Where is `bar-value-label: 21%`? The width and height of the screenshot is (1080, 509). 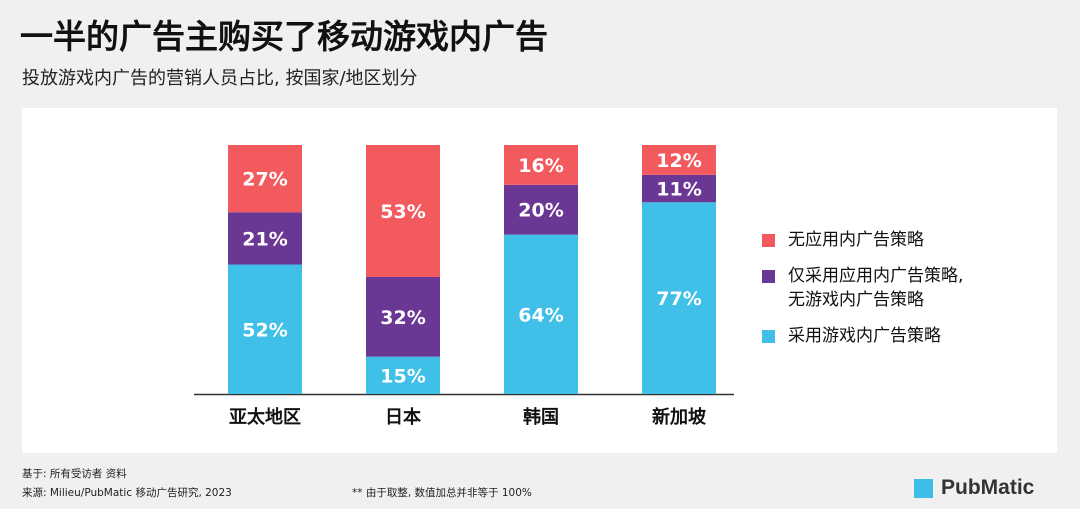
bar-value-label: 21% is located at coordinates (264, 239).